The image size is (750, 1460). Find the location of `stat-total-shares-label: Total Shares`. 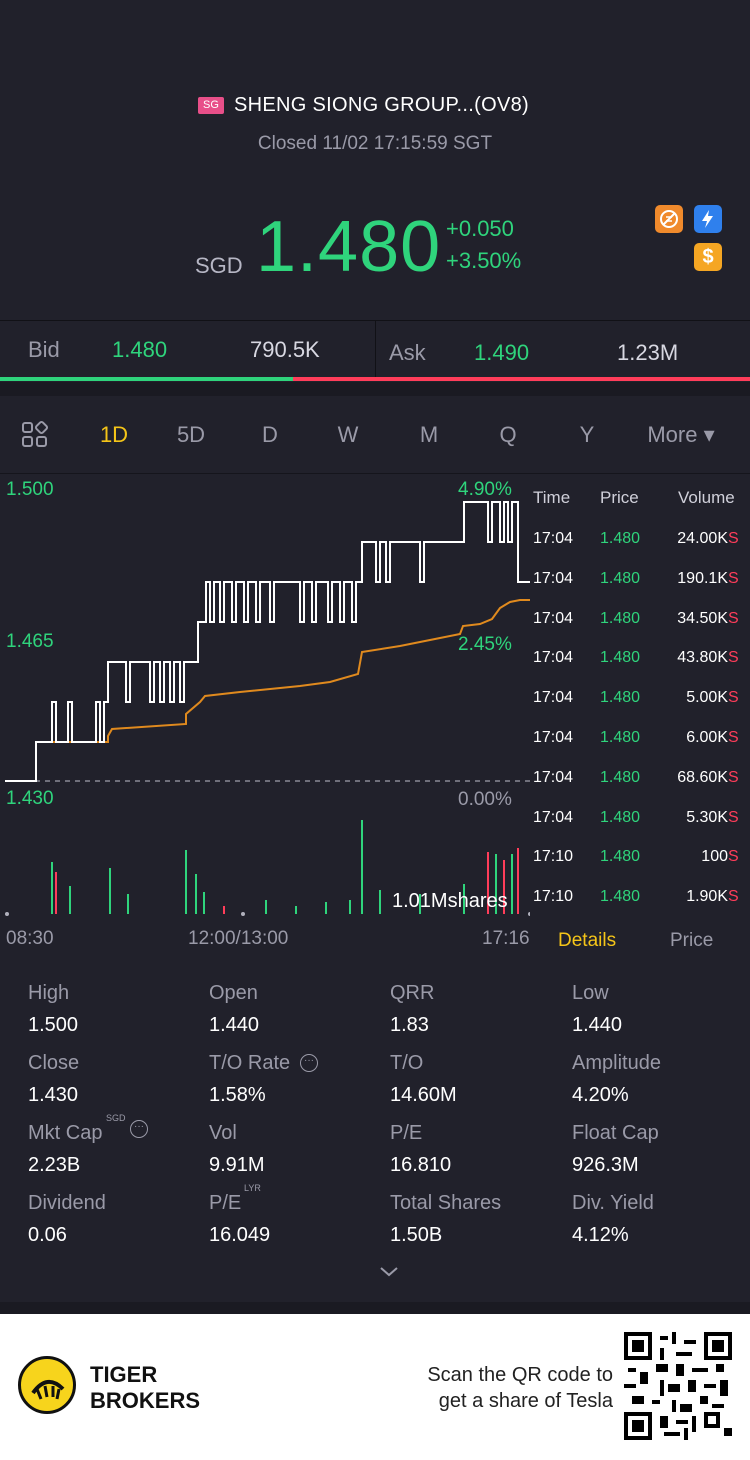

stat-total-shares-label: Total Shares is located at coordinates (446, 1203).